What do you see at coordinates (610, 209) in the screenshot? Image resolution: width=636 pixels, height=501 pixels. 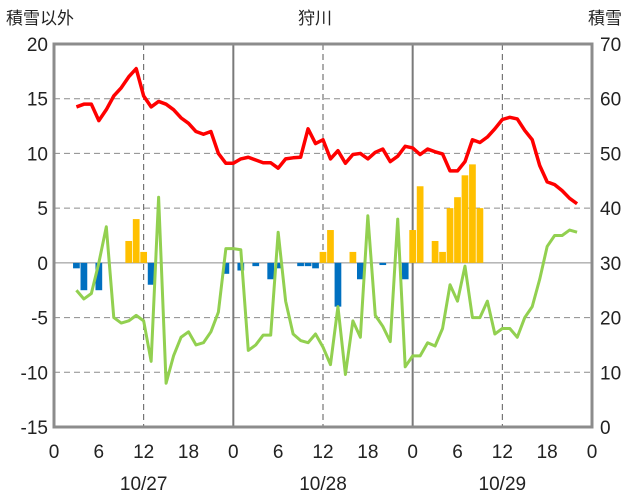 I see `right-tick-label: 40` at bounding box center [610, 209].